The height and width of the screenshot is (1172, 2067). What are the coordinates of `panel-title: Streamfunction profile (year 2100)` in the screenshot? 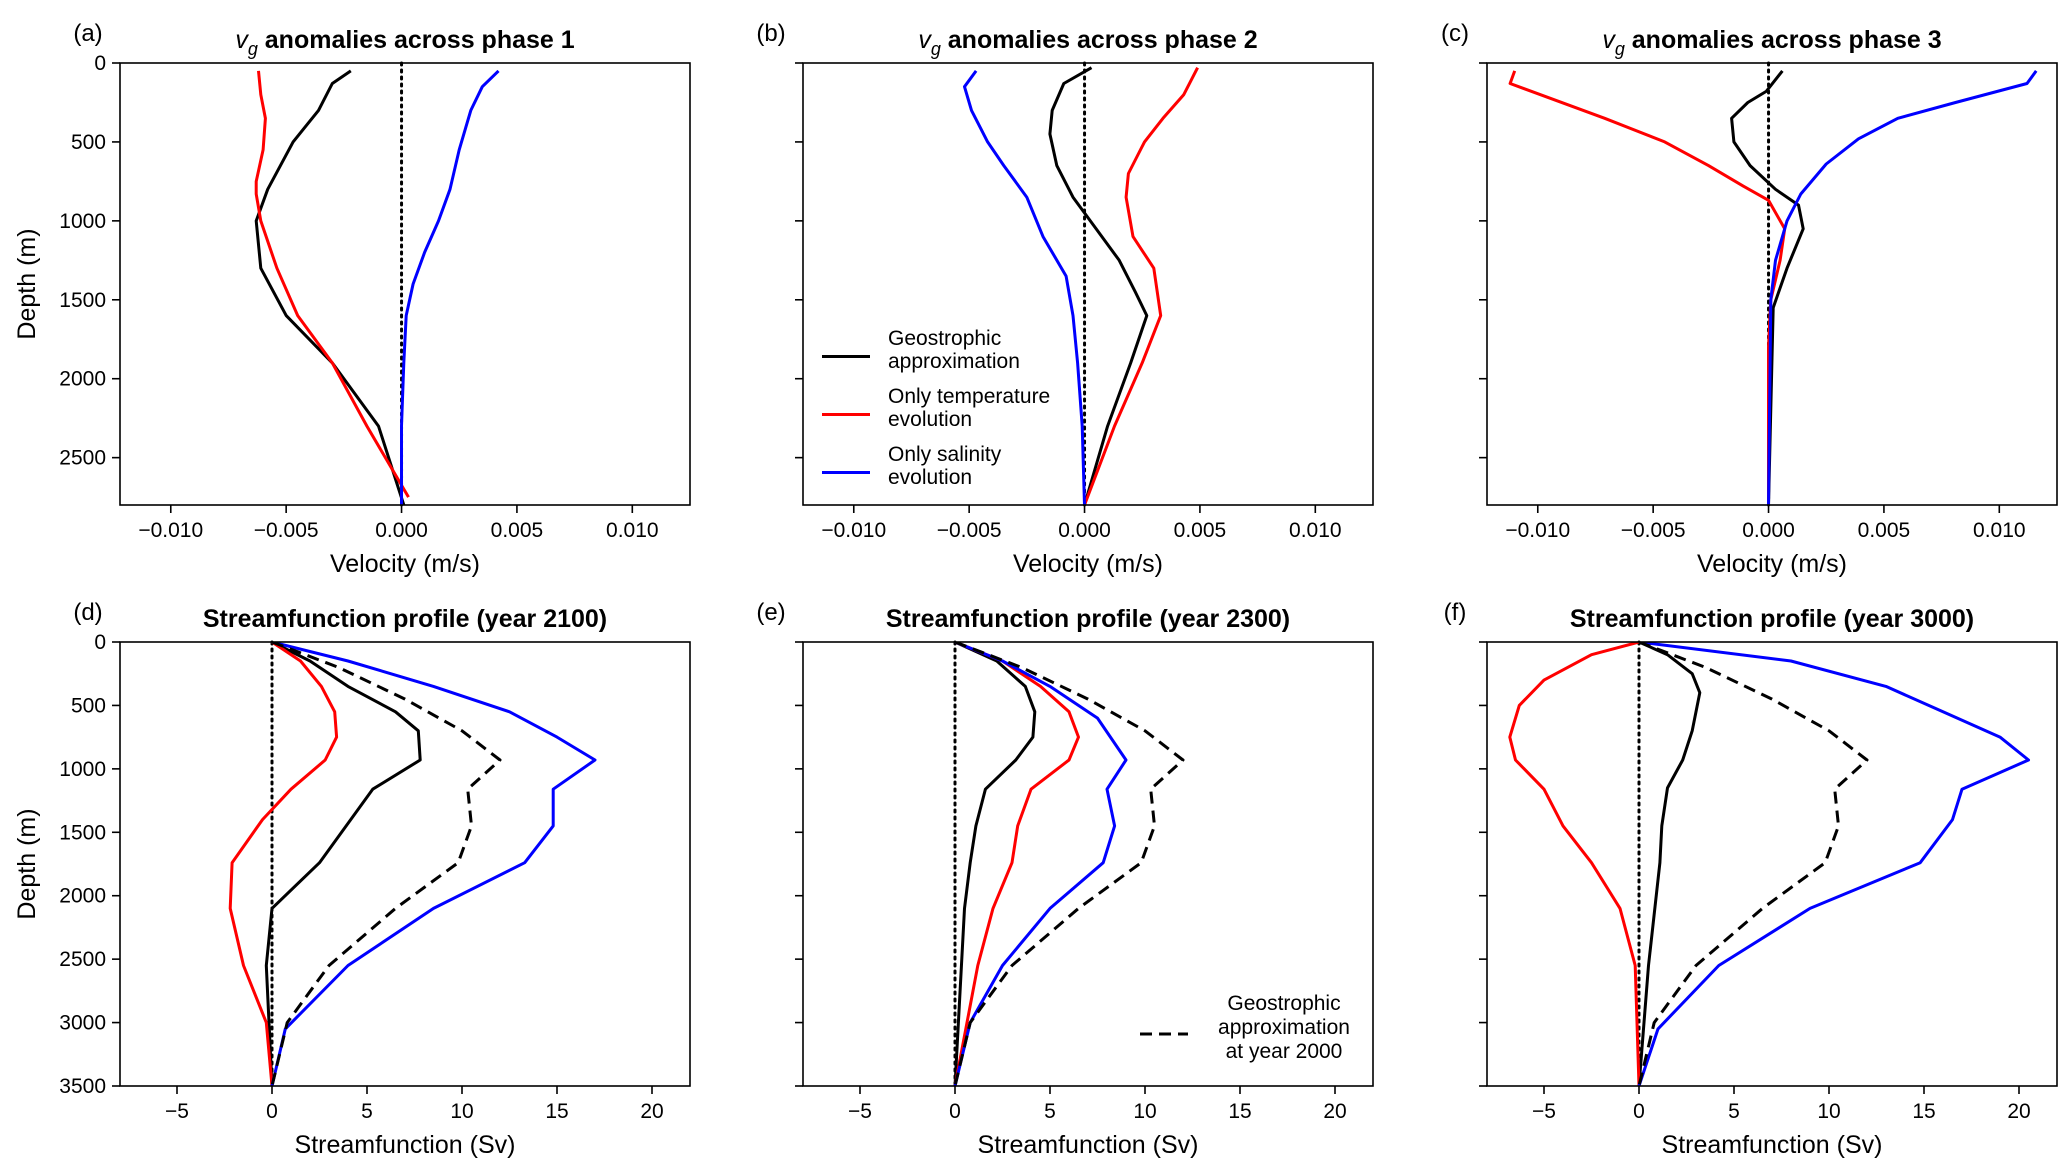 It's located at (405, 619).